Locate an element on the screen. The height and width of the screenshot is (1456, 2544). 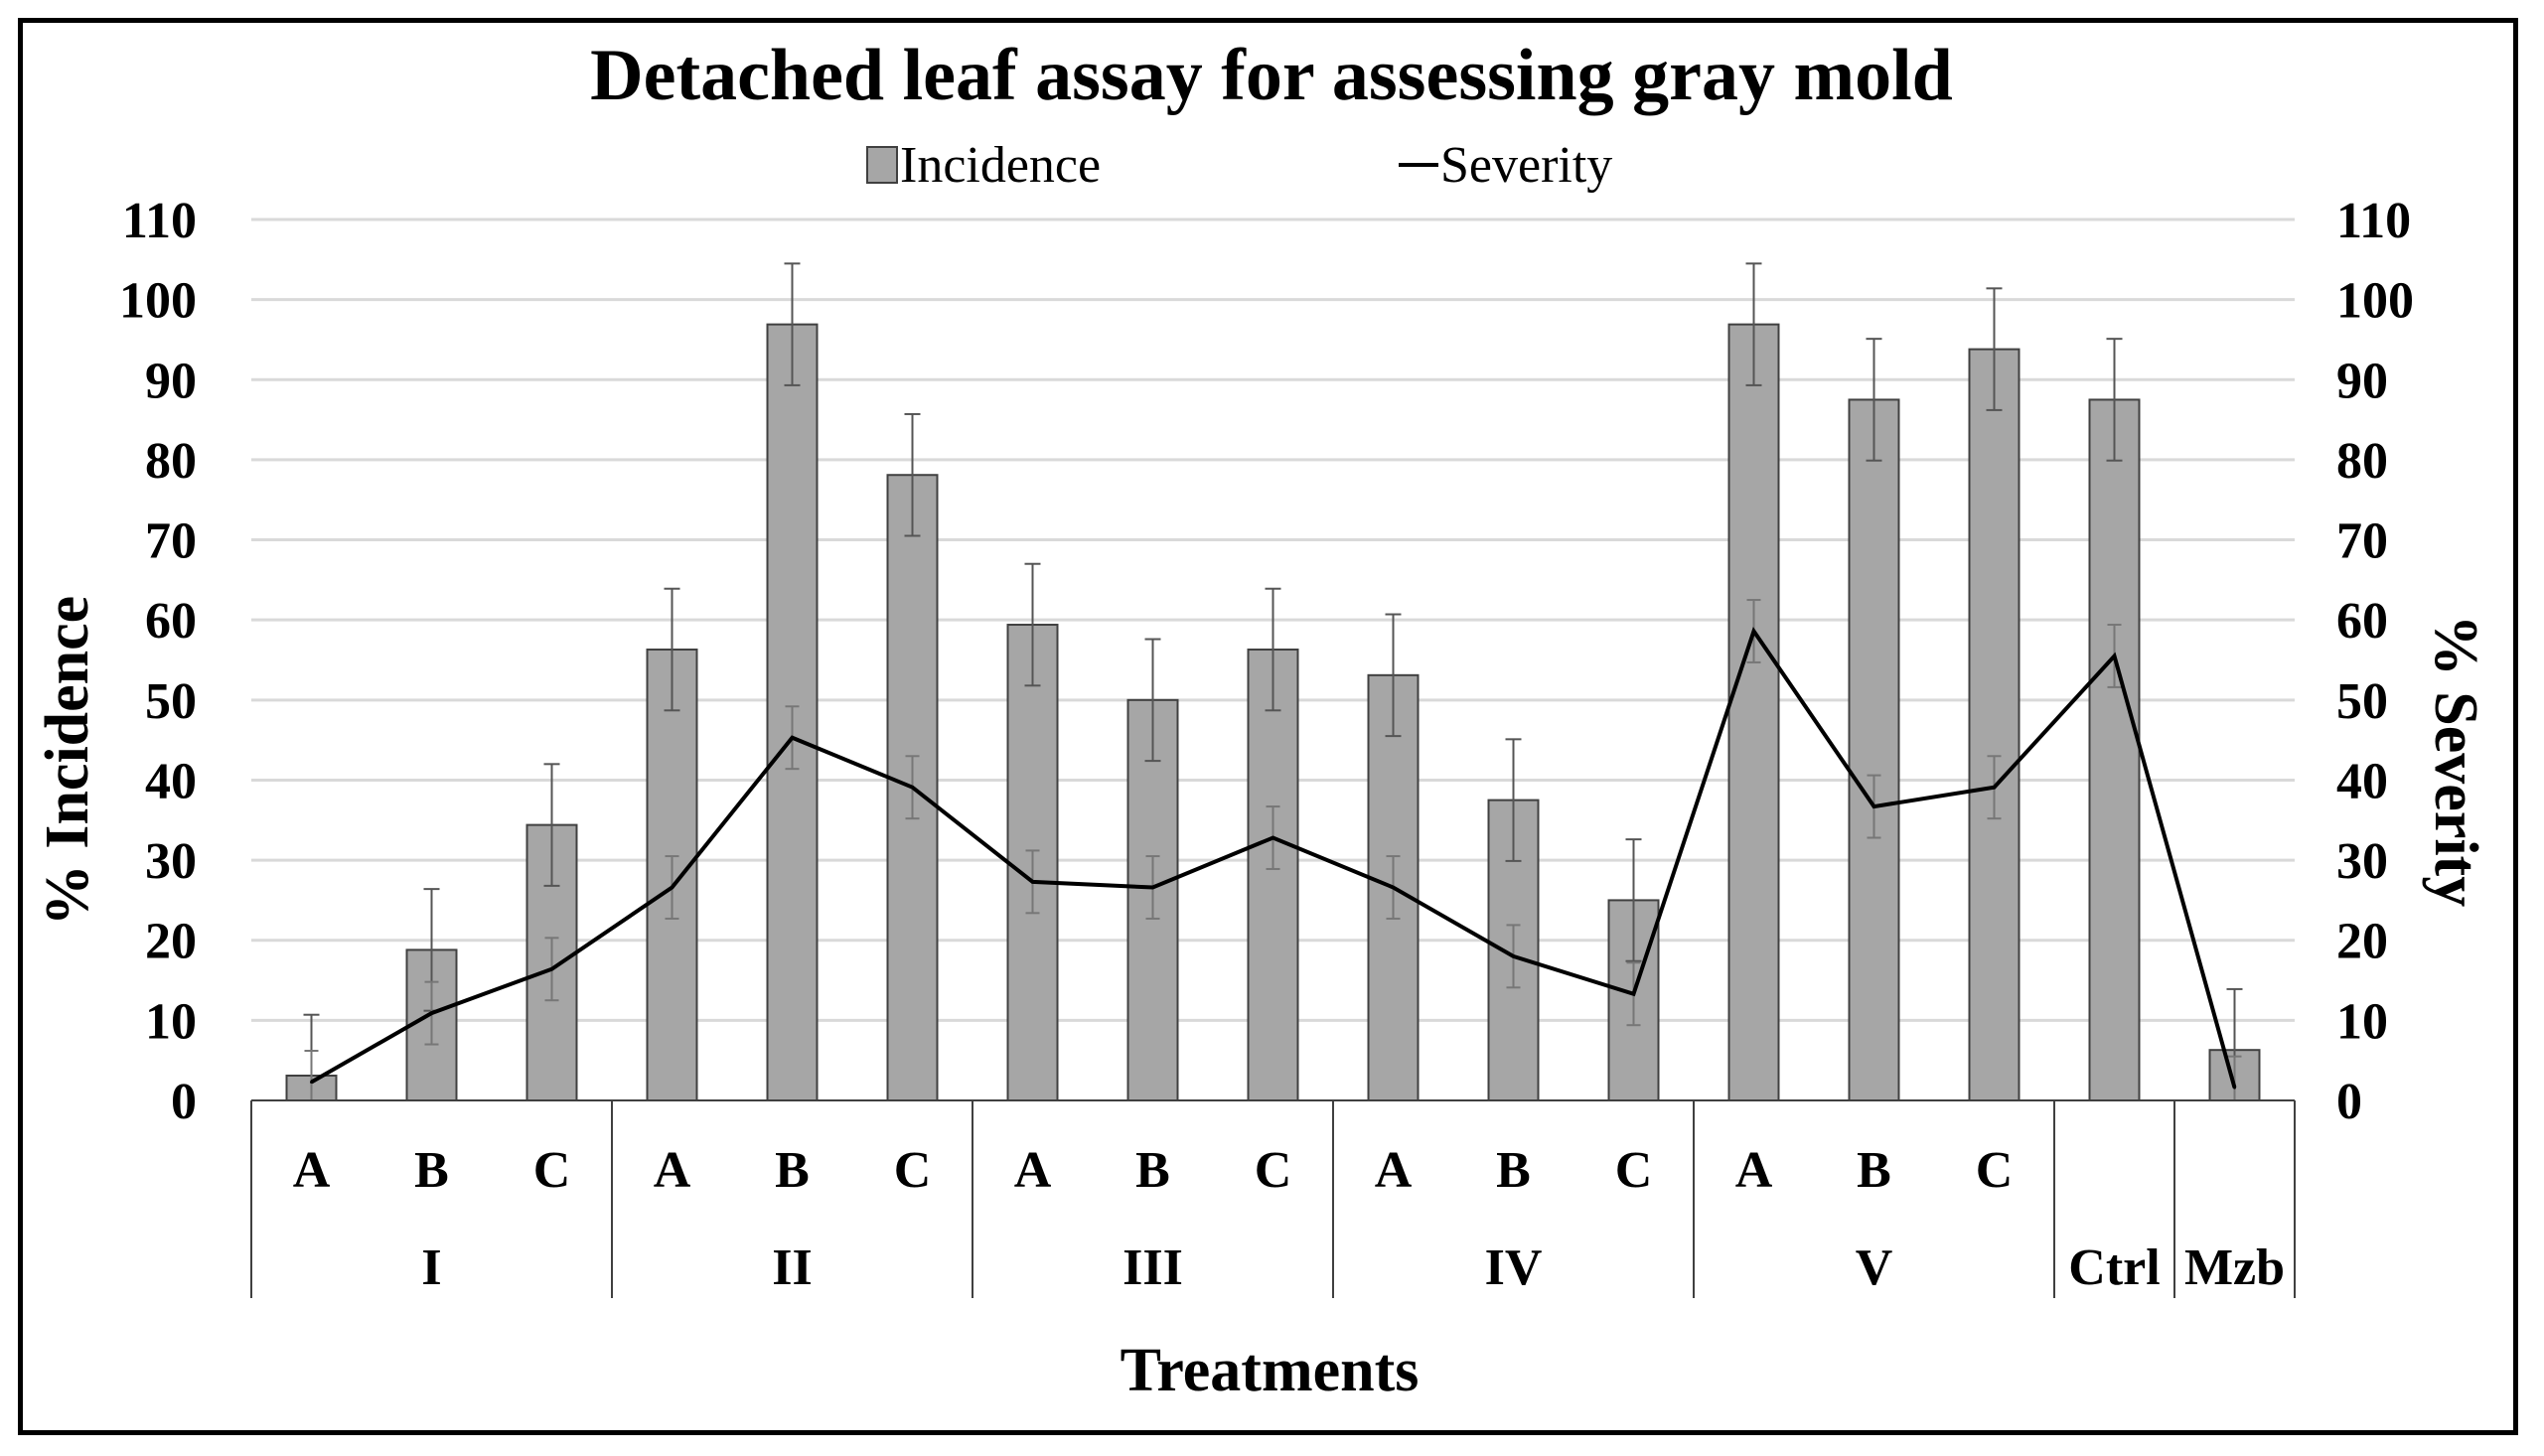
x-axis-title: Treatments is located at coordinates (1270, 1370).